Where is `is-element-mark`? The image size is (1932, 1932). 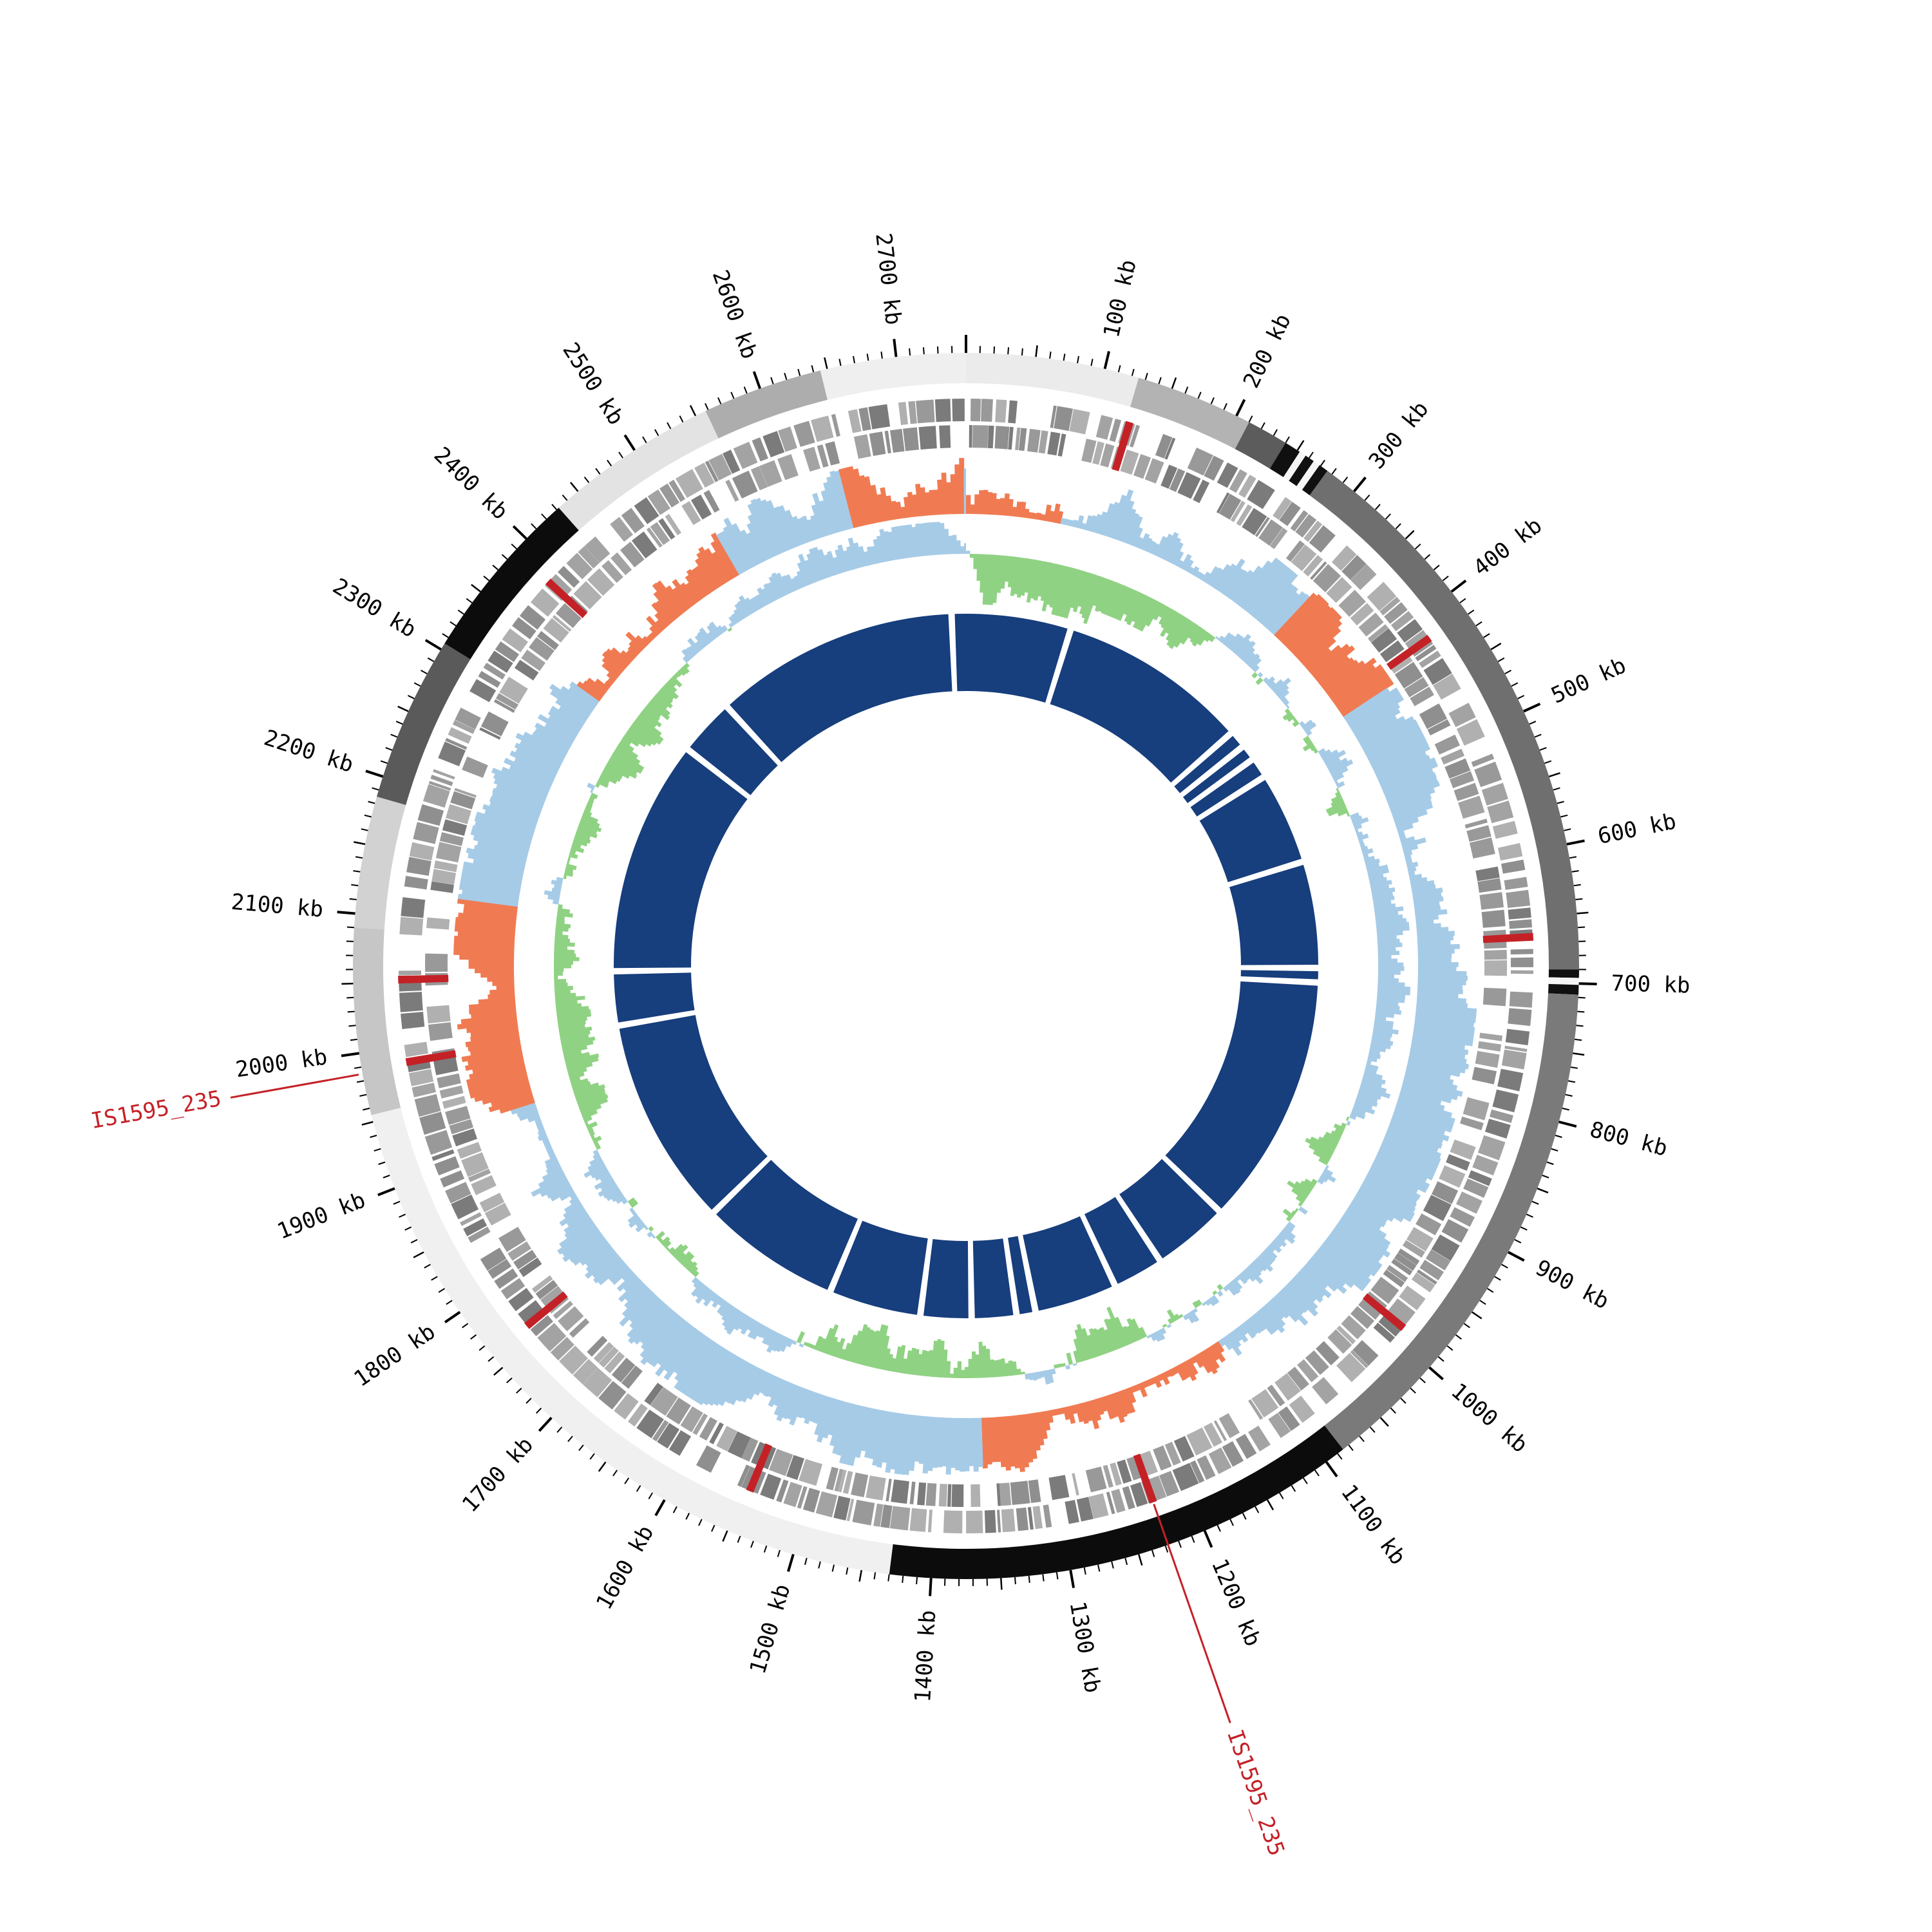
is-element-mark is located at coordinates (1508, 938).